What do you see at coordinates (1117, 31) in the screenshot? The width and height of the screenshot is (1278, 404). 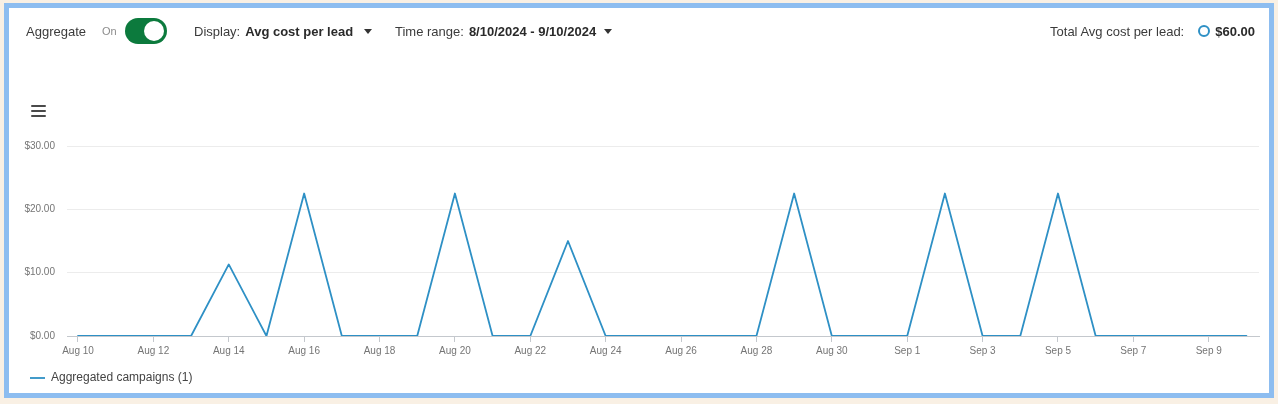 I see `text: Total Avg cost per lead:` at bounding box center [1117, 31].